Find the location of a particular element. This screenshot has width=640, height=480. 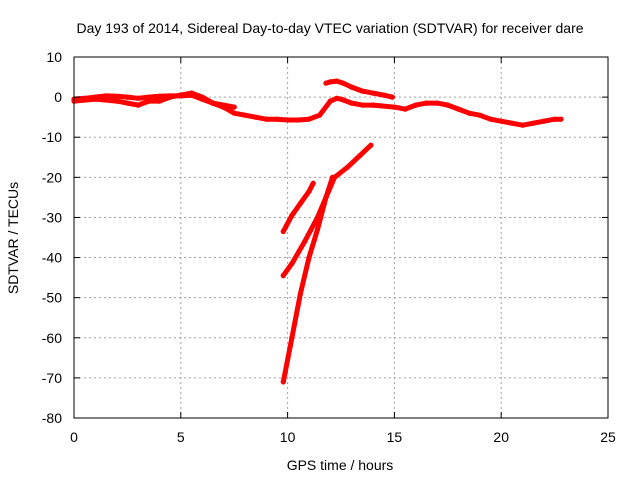

y-axis-label: SDTVAR / TECUs is located at coordinates (13, 238).